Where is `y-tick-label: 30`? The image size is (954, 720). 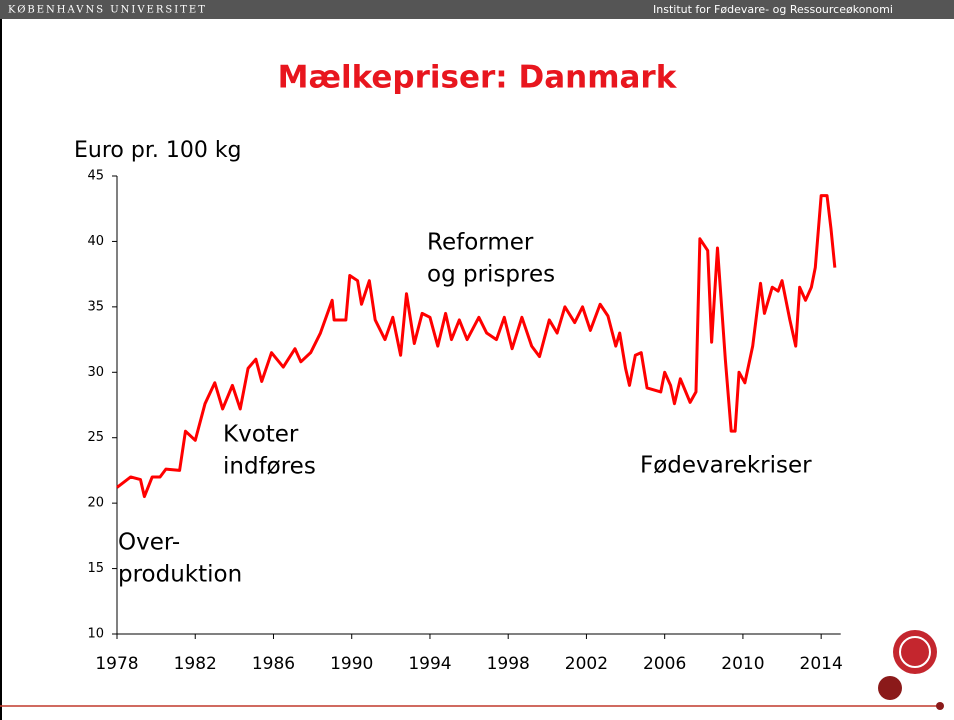
y-tick-label: 30 is located at coordinates (95, 372).